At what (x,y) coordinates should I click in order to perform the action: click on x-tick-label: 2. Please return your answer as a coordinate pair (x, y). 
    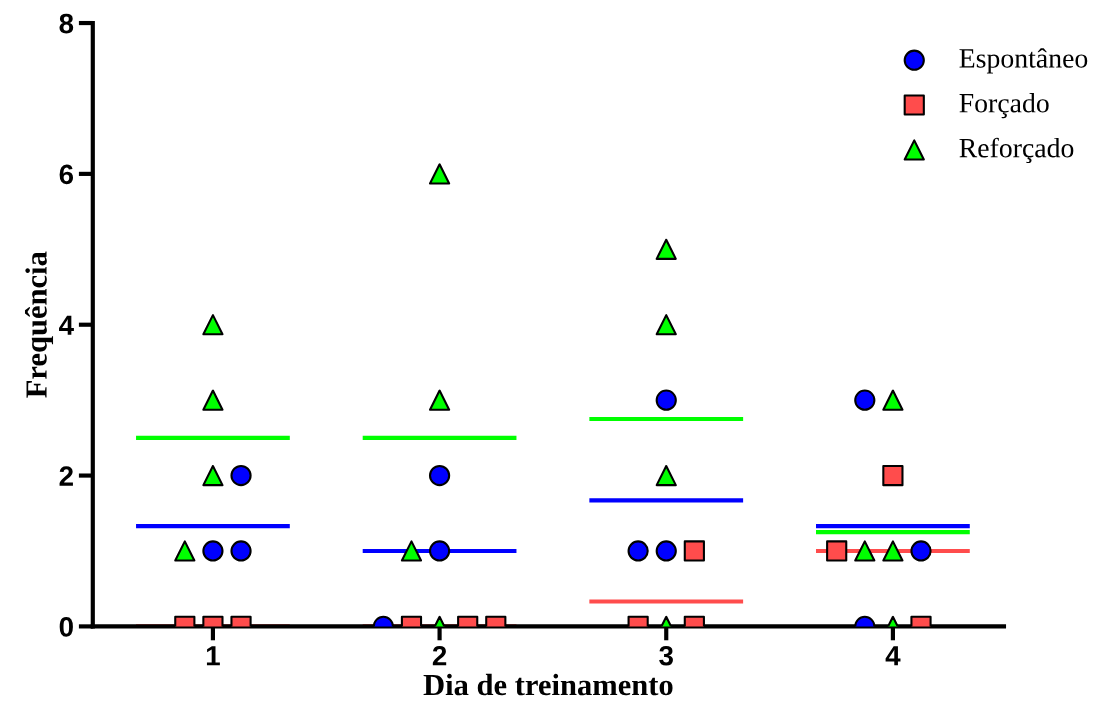
    Looking at the image, I should click on (439, 655).